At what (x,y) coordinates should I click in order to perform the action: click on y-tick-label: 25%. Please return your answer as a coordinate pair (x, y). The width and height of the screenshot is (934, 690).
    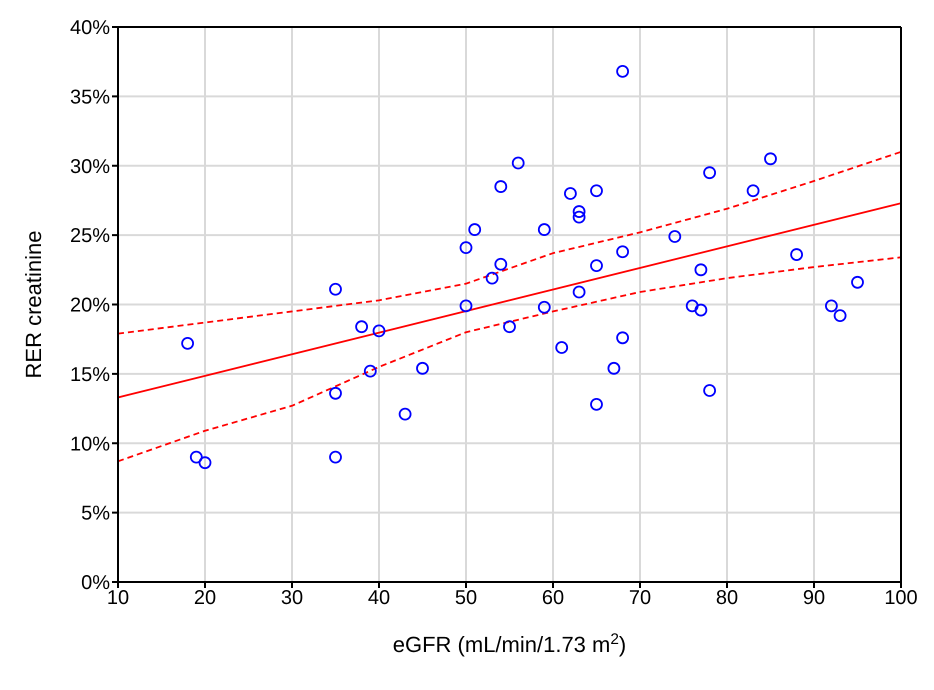
    Looking at the image, I should click on (90, 236).